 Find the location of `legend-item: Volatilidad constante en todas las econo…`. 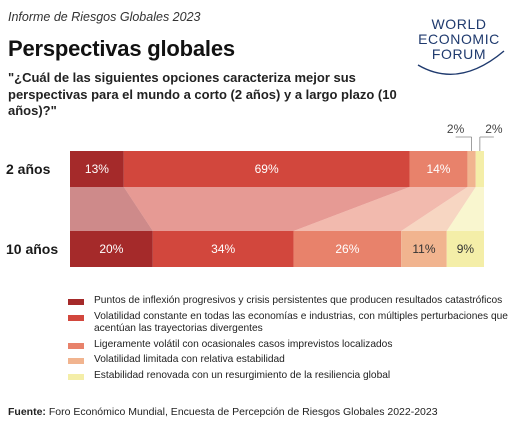

legend-item: Volatilidad constante en todas las econo… is located at coordinates (290, 323).